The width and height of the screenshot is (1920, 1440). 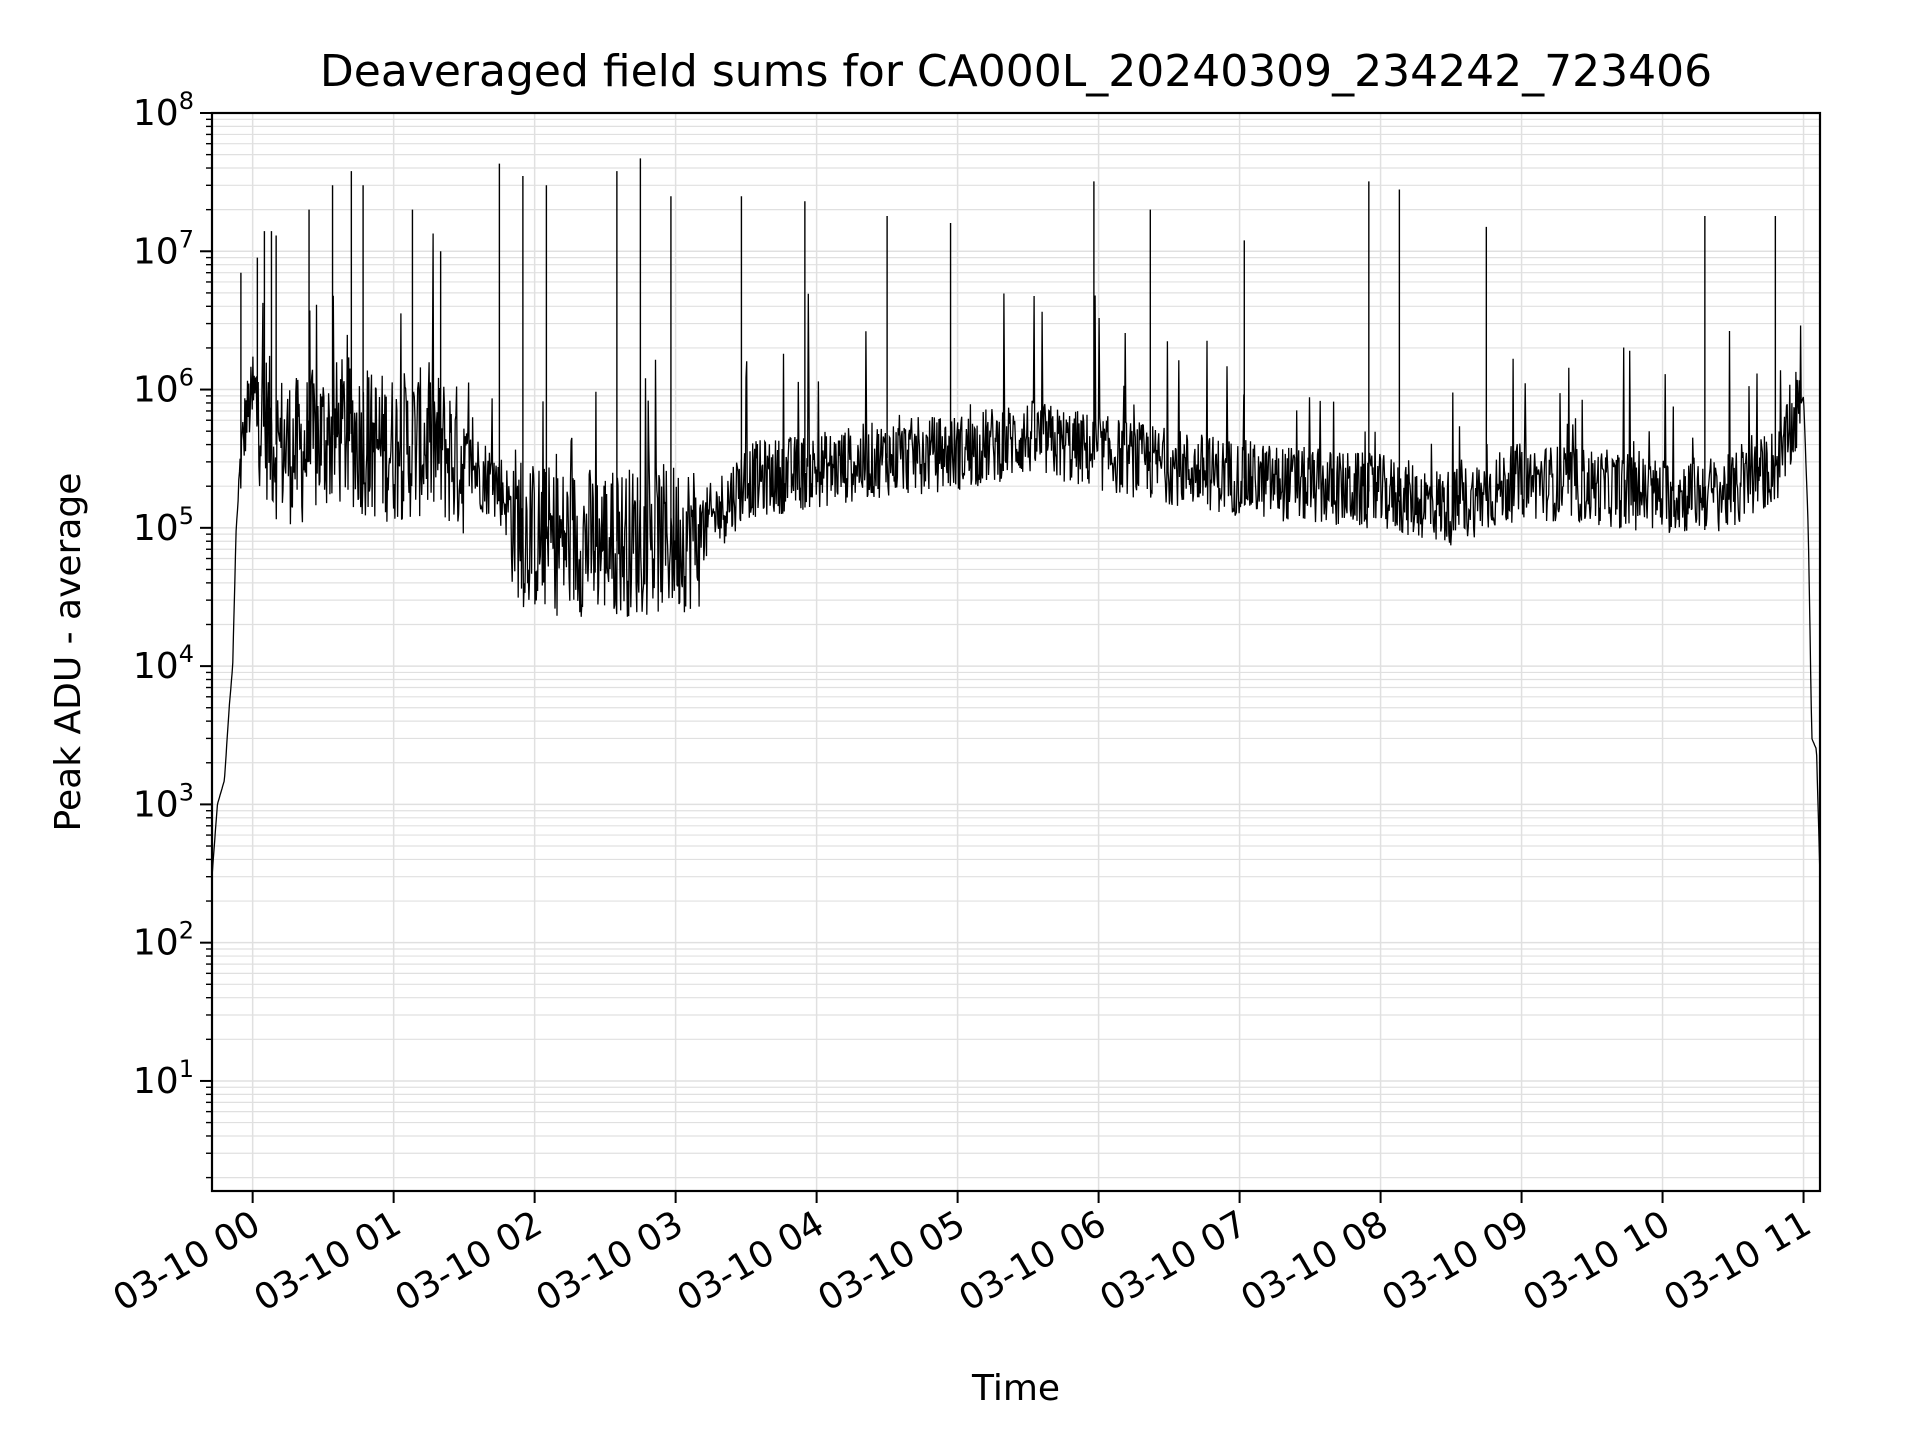 I want to click on y-tick-label: 10⁷, so click(x=163, y=248).